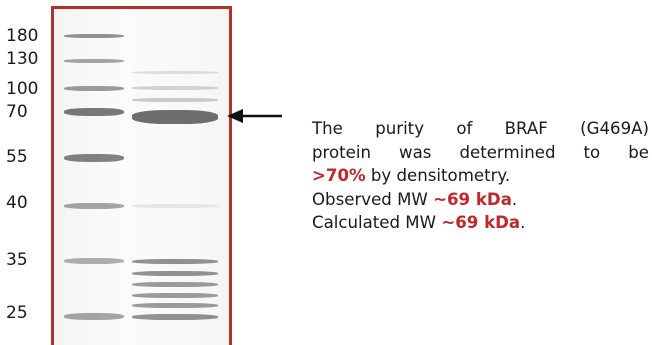  I want to click on calculated-mw-label: Calculated MW, so click(377, 222).